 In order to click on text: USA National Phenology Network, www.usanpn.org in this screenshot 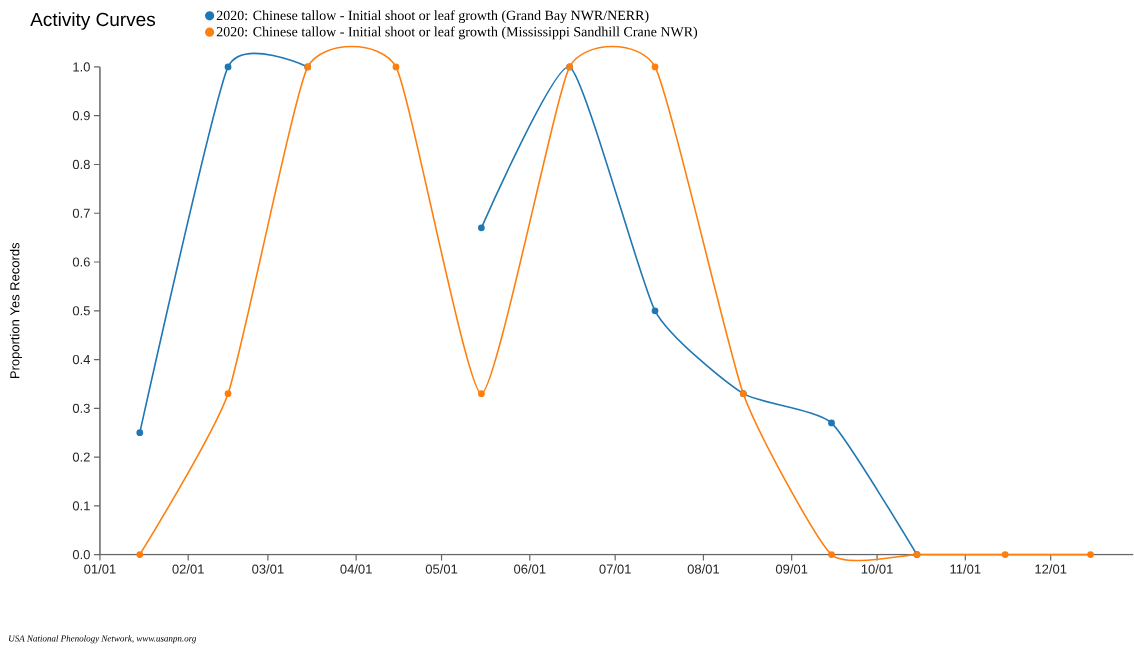, I will do `click(103, 639)`.